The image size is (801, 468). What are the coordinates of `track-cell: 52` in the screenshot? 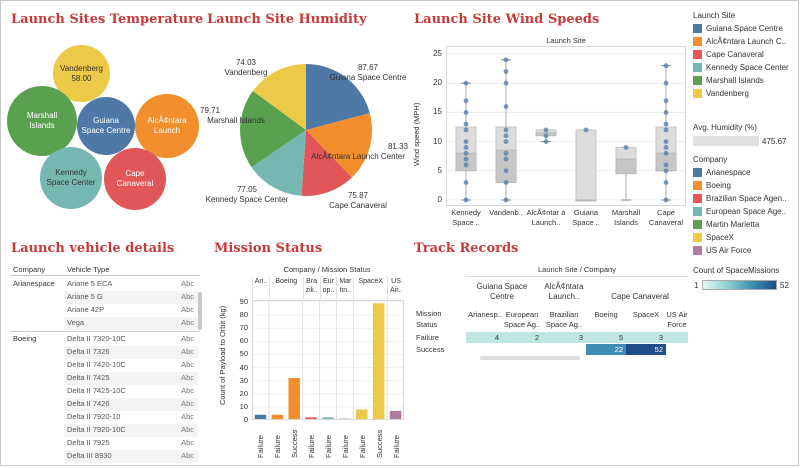 It's located at (646, 349).